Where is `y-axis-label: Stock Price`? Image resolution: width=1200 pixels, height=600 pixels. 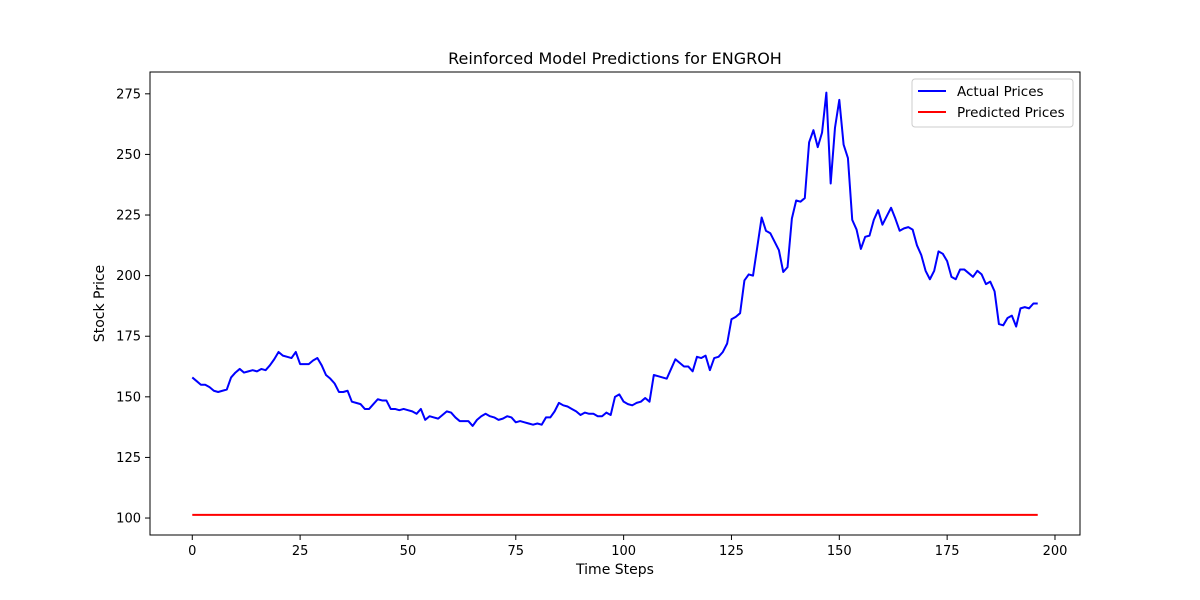
y-axis-label: Stock Price is located at coordinates (100, 303).